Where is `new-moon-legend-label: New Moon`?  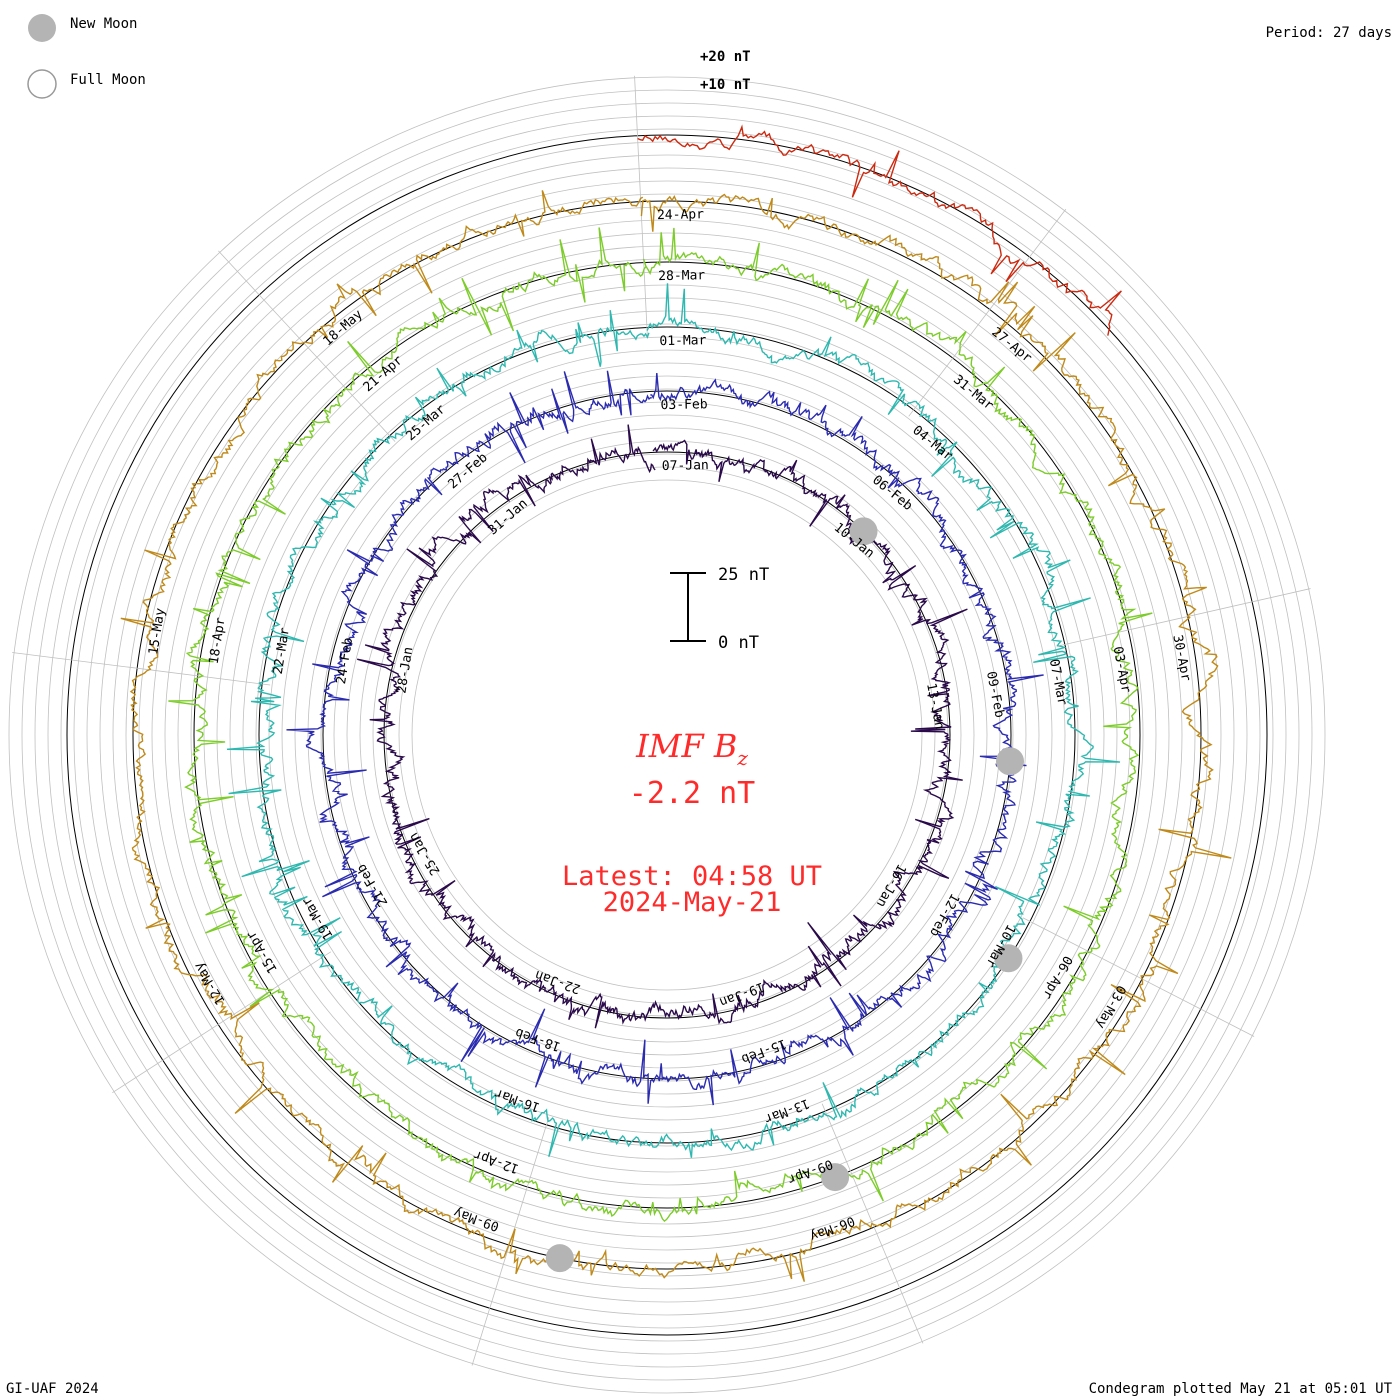
new-moon-legend-label: New Moon is located at coordinates (103, 24).